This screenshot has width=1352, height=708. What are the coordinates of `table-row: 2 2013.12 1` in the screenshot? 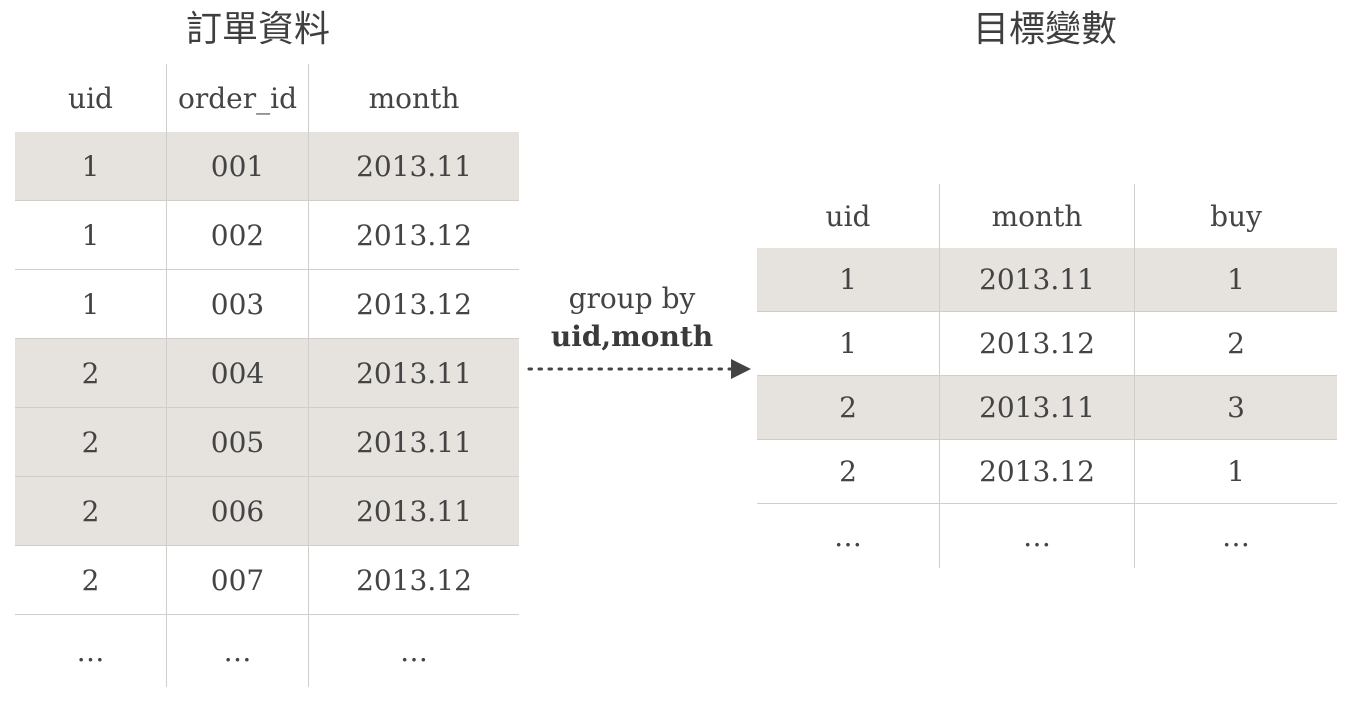 It's located at (1047, 471).